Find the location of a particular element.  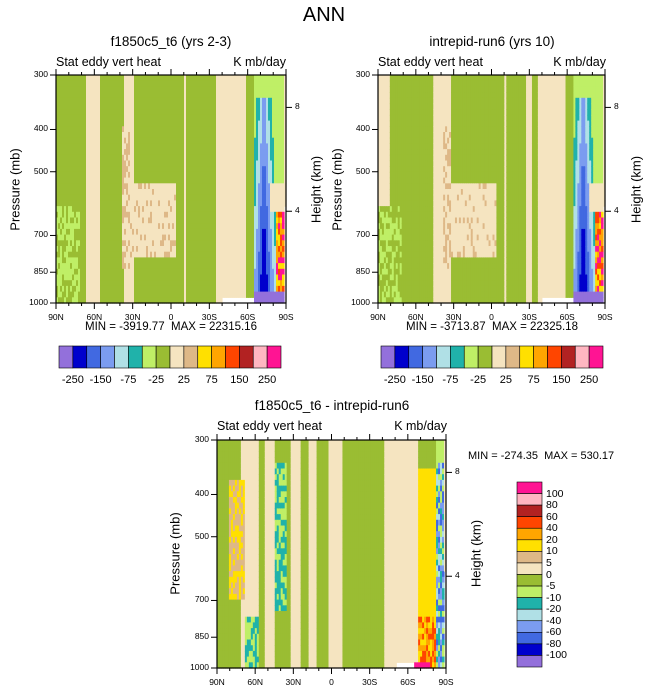

panel-title: f1850c5_t6 (yrs 2-3) is located at coordinates (171, 41).